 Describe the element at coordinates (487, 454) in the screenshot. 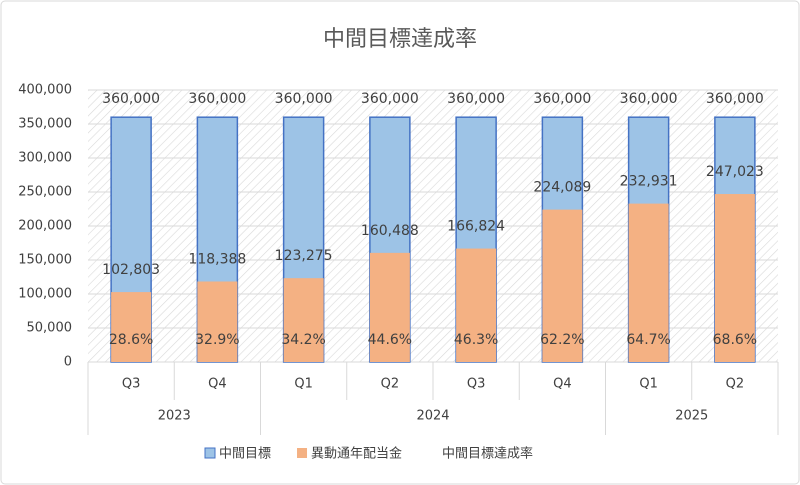

I see `legend-label: 中間目標達成率` at that location.